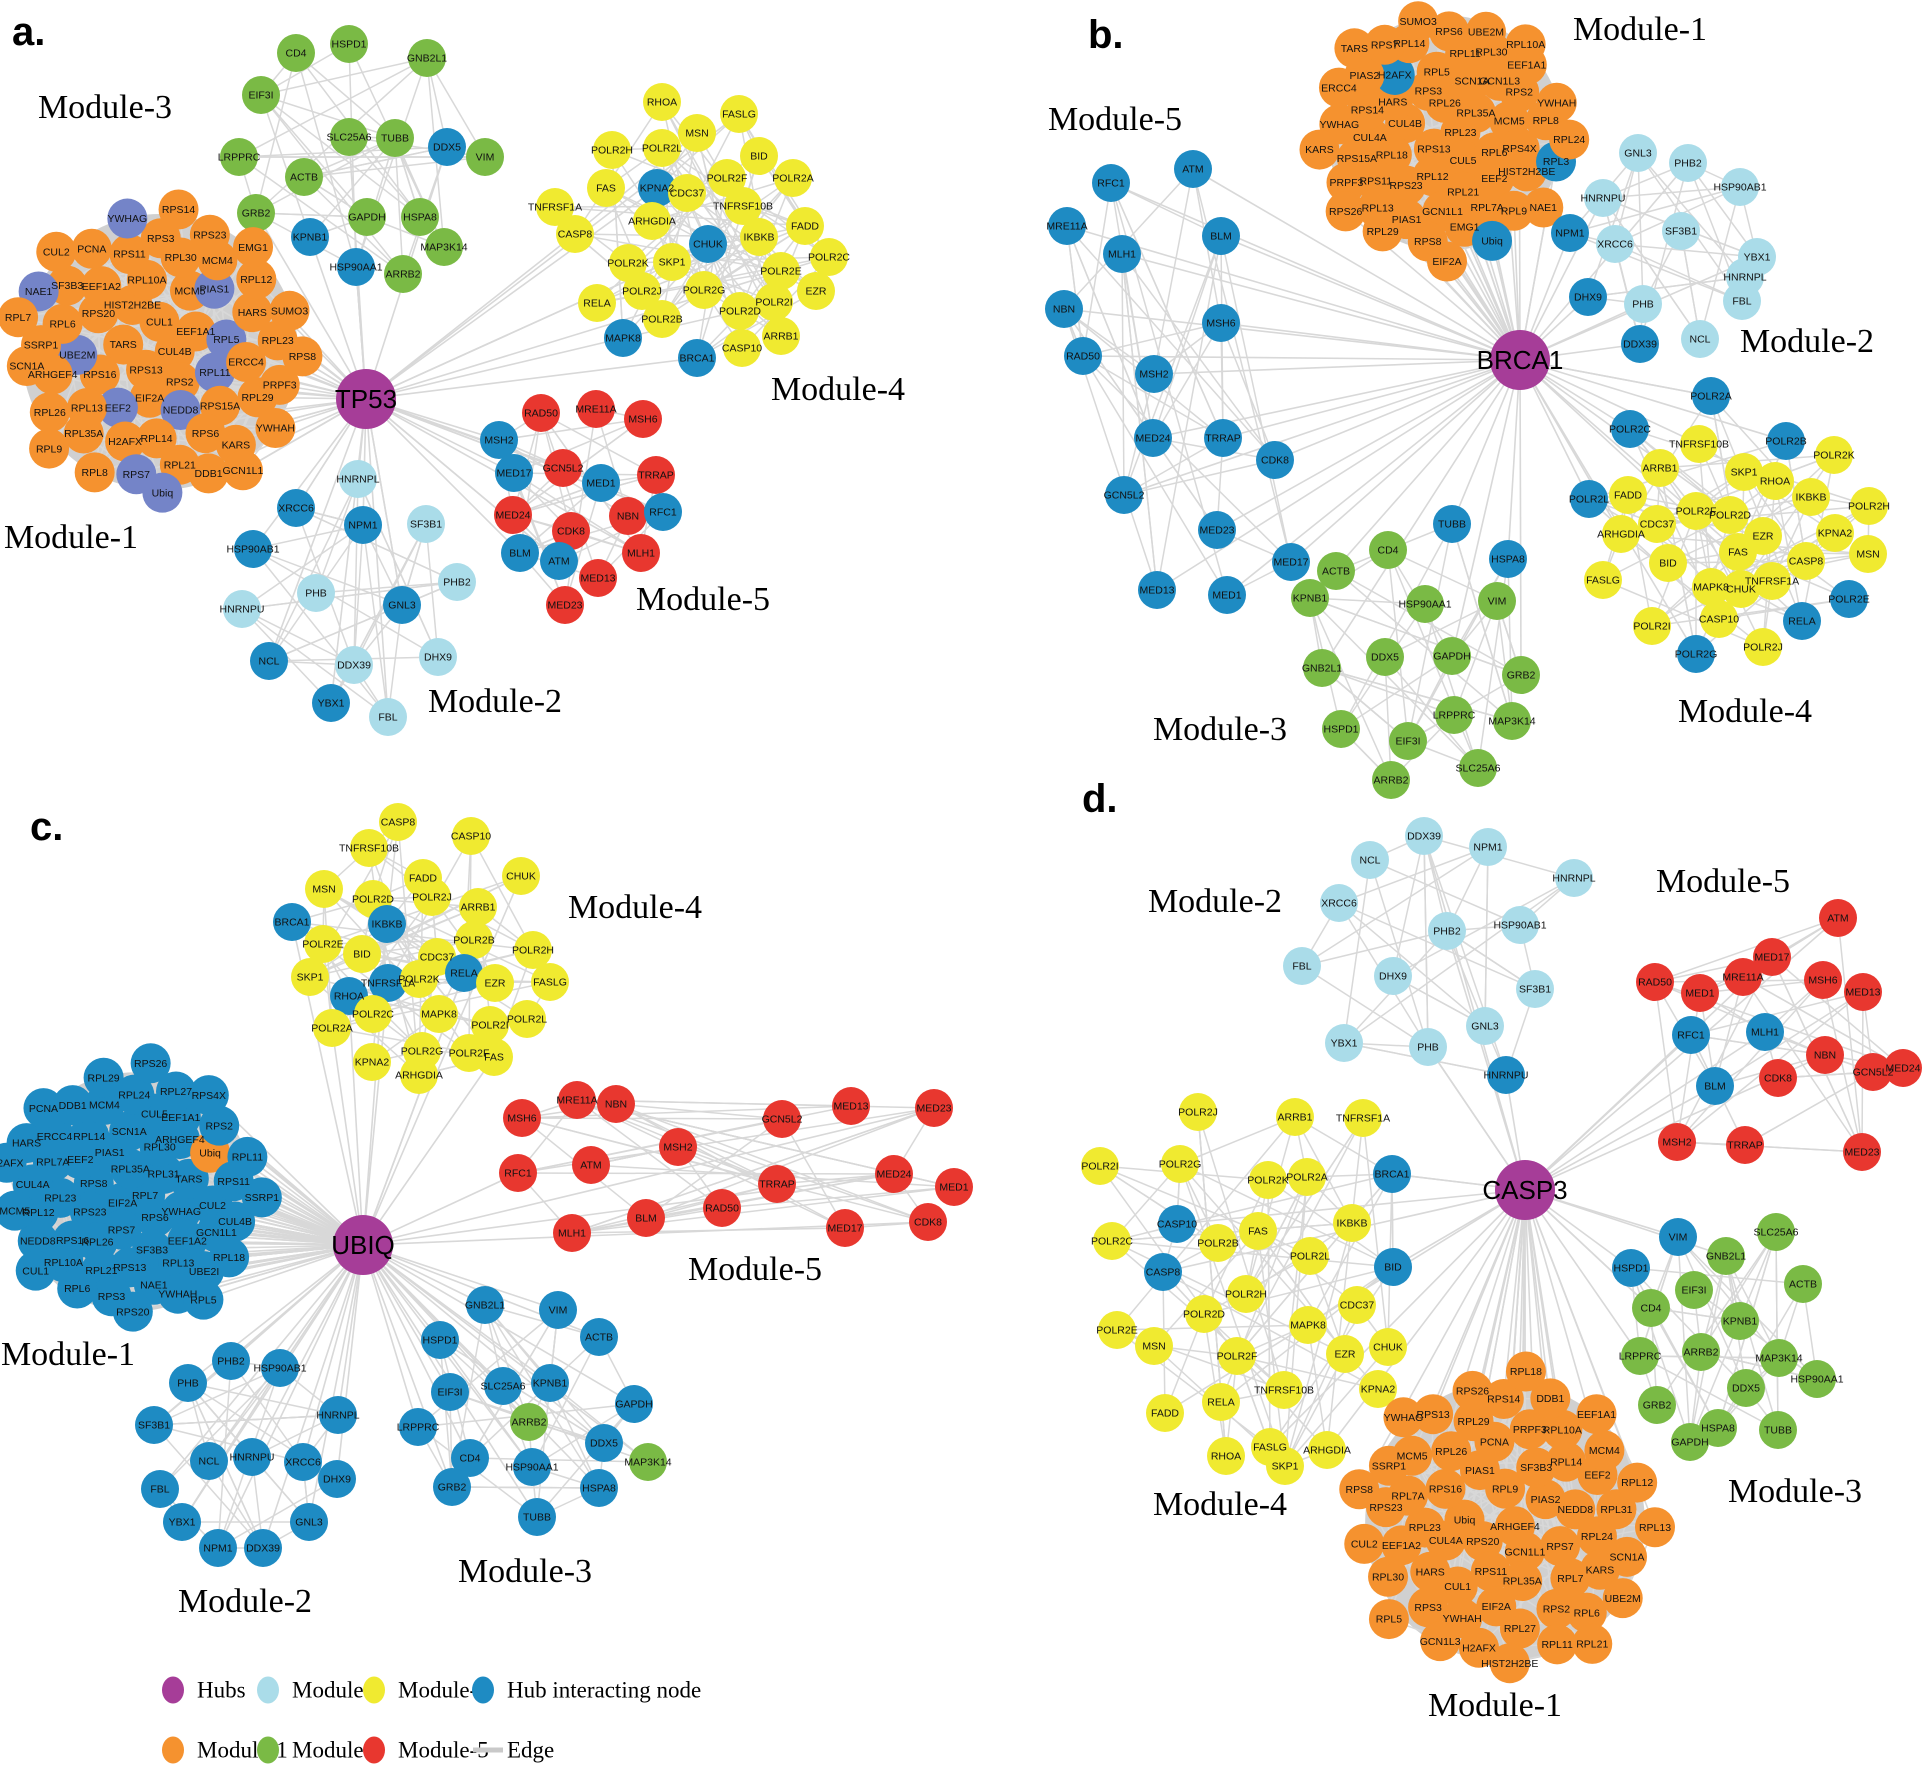 This screenshot has width=1923, height=1775. I want to click on node-POLR2H, so click(1869, 506).